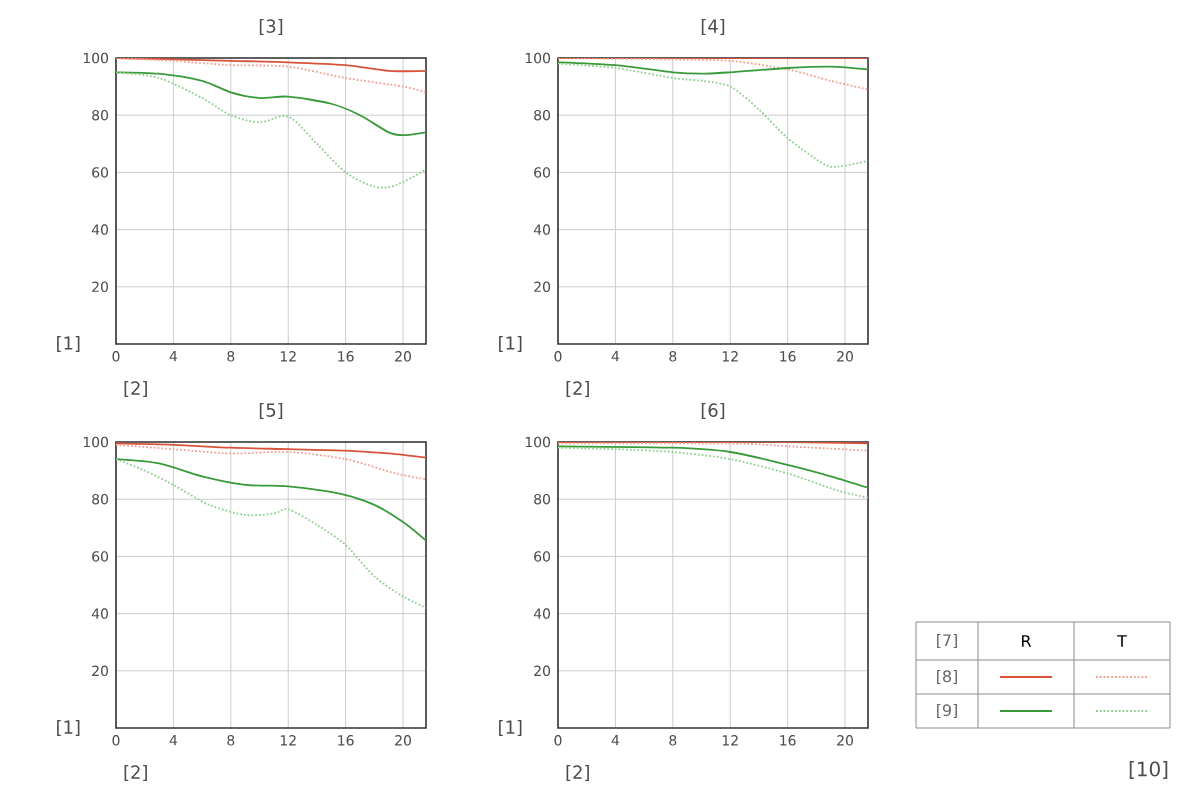  Describe the element at coordinates (271, 27) in the screenshot. I see `chart-title: [3]` at that location.